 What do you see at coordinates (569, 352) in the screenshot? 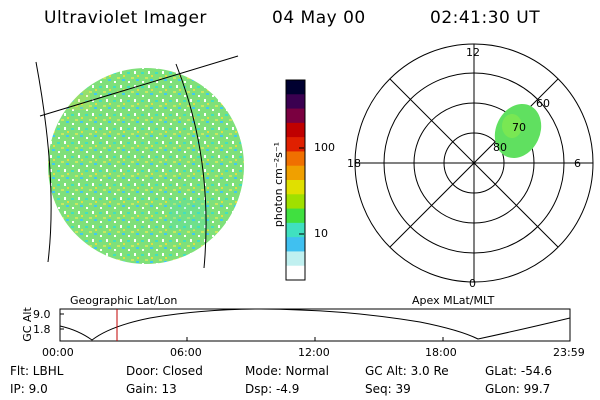
I see `timeline-xtick-4: 23:59` at bounding box center [569, 352].